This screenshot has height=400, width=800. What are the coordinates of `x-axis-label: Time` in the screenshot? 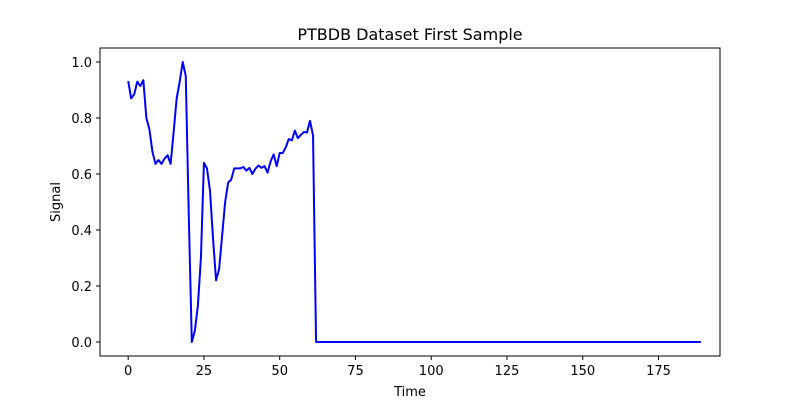 It's located at (409, 392).